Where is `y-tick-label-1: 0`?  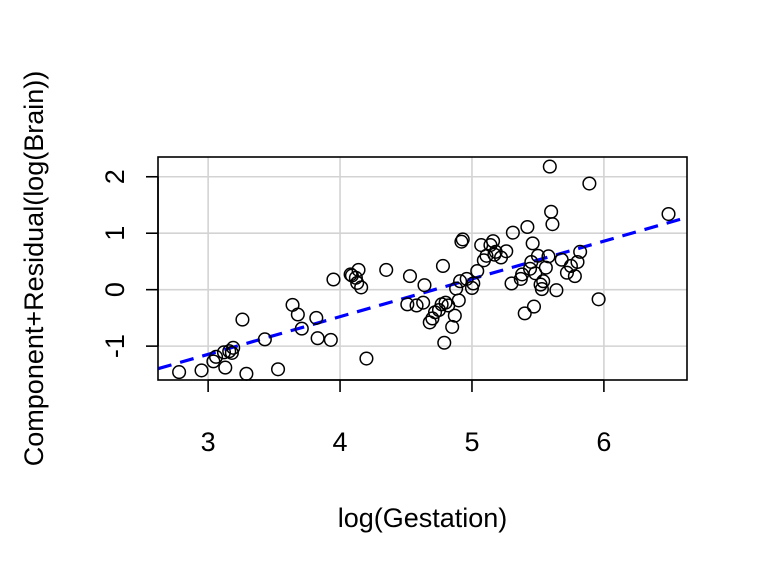 y-tick-label-1: 0 is located at coordinates (115, 289).